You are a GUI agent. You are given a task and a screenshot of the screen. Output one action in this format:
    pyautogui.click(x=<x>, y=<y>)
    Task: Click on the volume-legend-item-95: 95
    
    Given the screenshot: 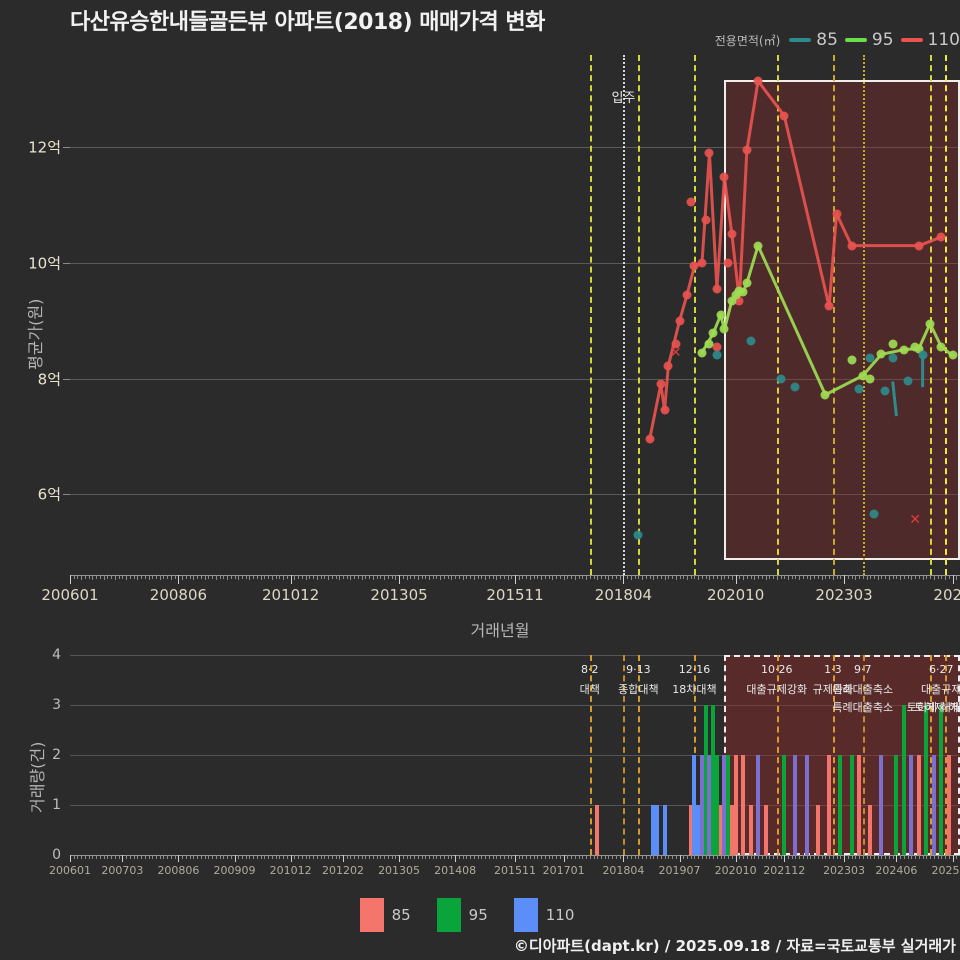 What is the action you would take?
    pyautogui.click(x=462, y=915)
    